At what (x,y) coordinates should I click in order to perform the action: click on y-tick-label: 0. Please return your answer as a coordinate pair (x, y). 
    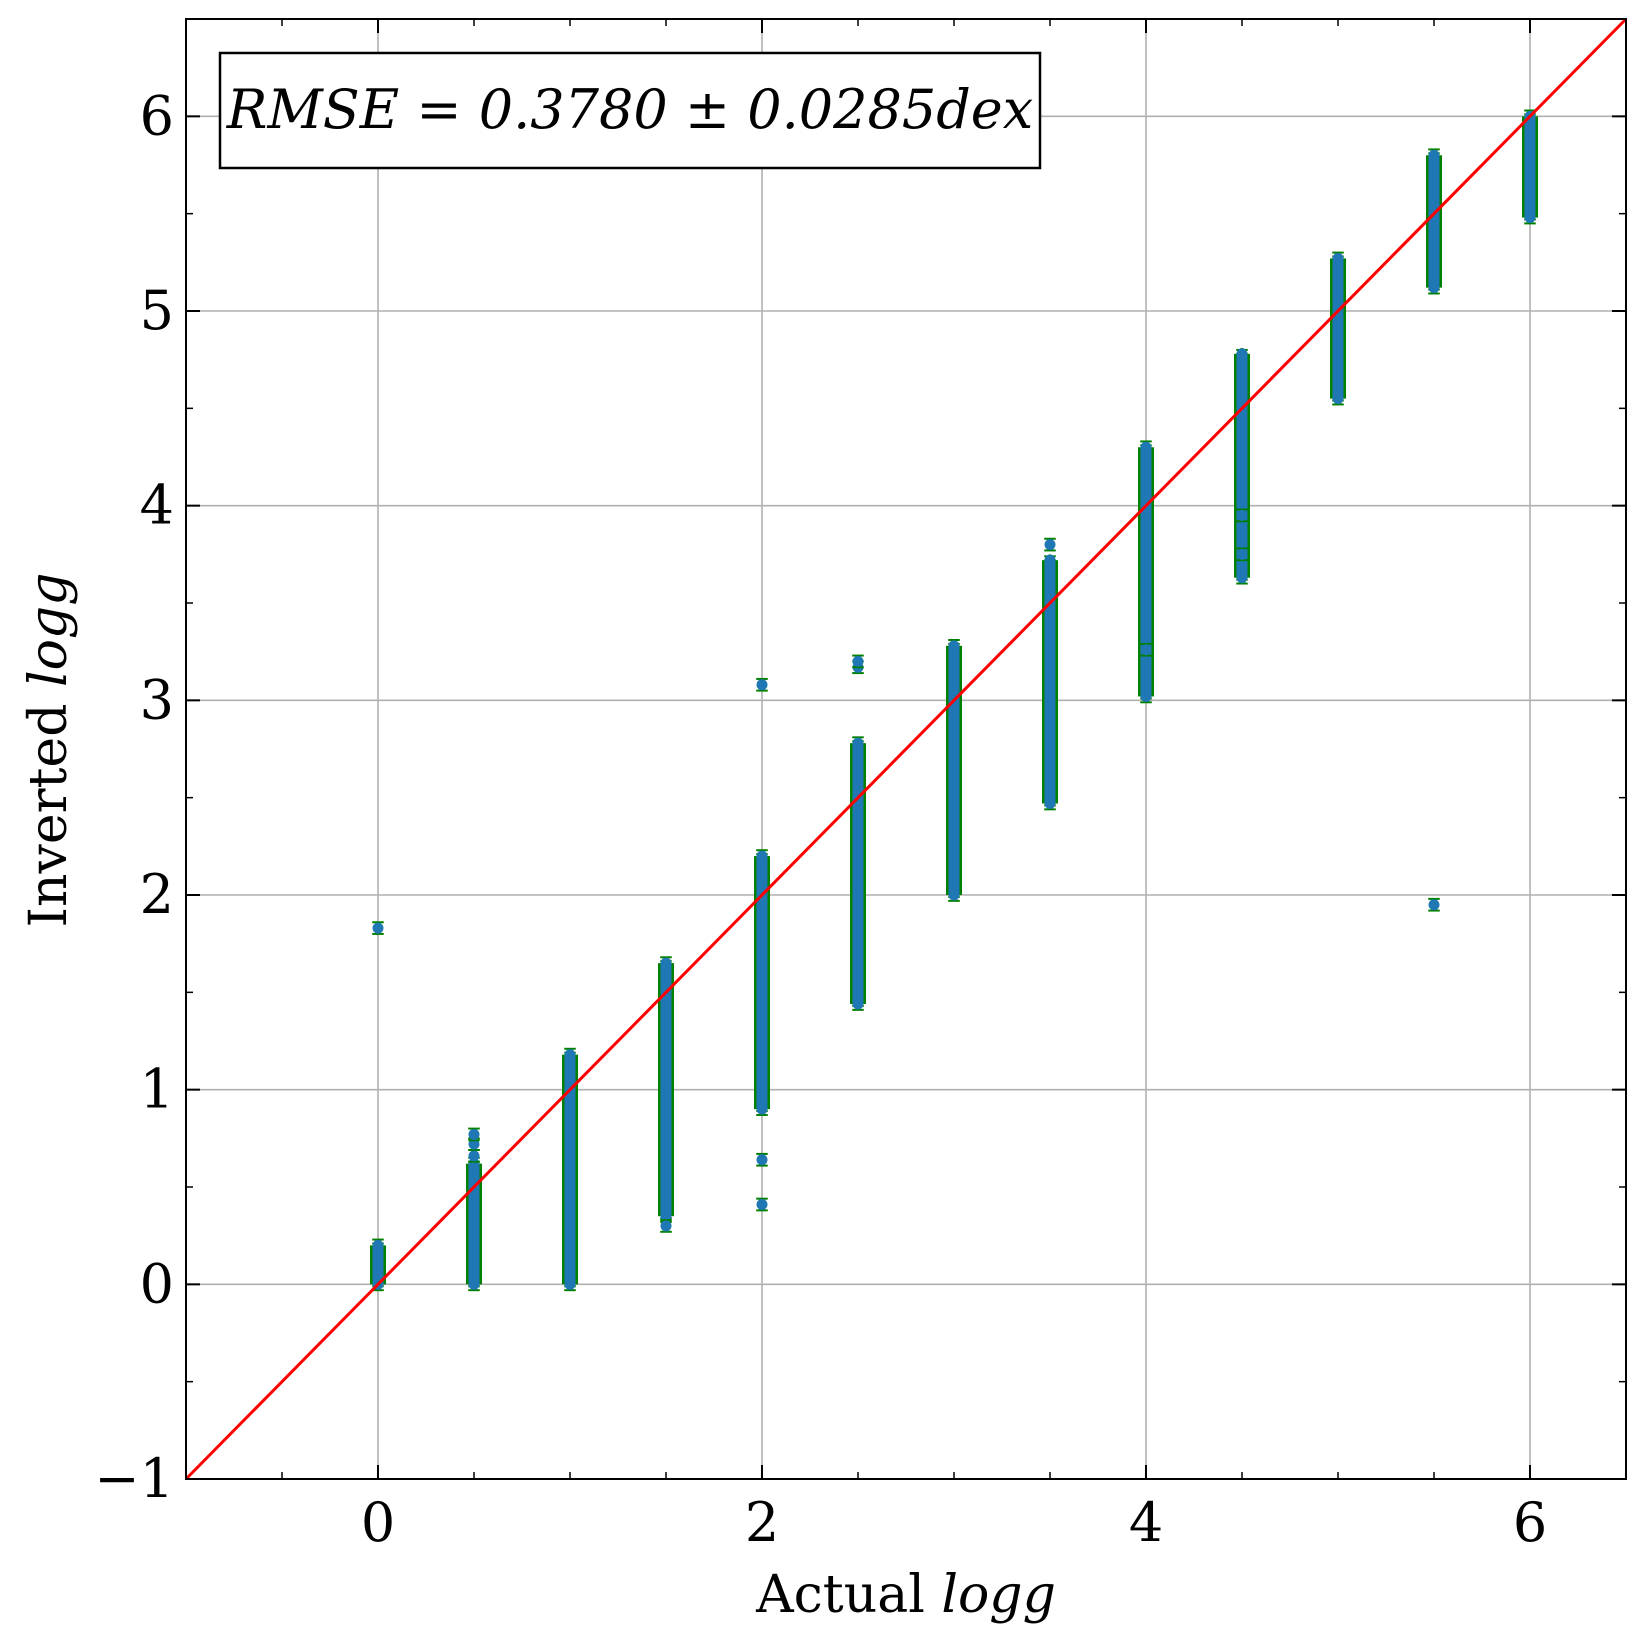
    Looking at the image, I should click on (157, 1283).